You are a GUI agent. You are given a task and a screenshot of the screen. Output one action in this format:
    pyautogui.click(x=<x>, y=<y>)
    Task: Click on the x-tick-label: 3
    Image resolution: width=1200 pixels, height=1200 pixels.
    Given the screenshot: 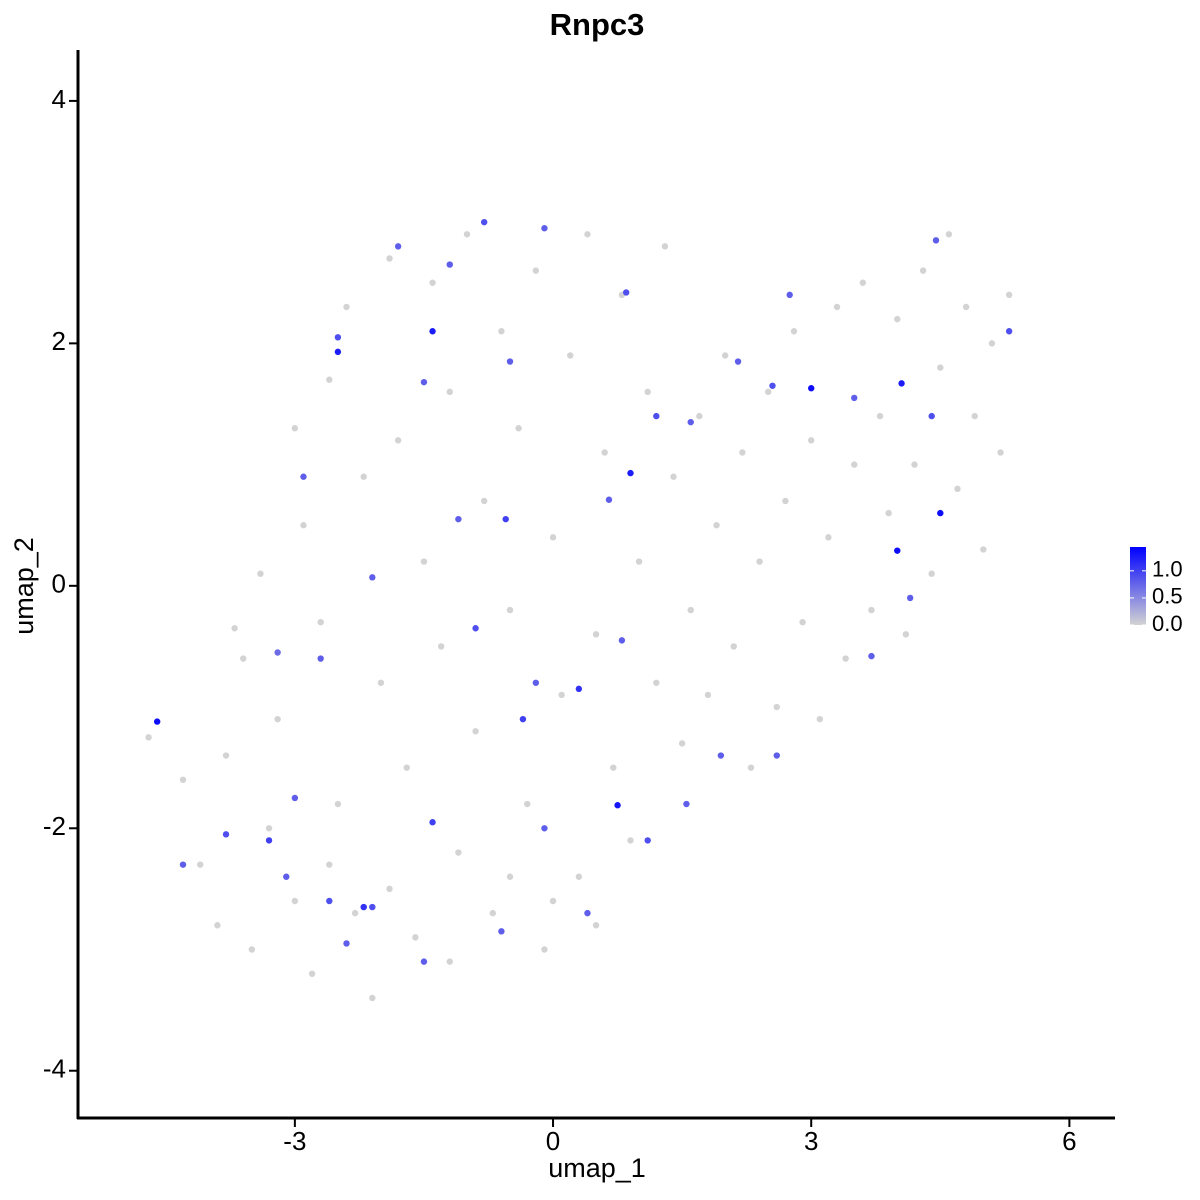 What is the action you would take?
    pyautogui.click(x=811, y=1141)
    